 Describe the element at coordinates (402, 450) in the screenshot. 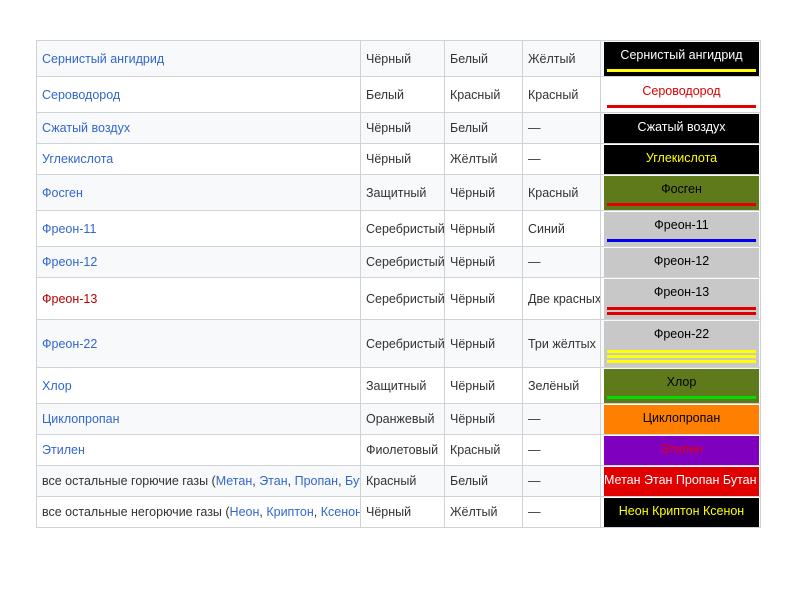

I see `paint-color-cell: Фиолетовый` at that location.